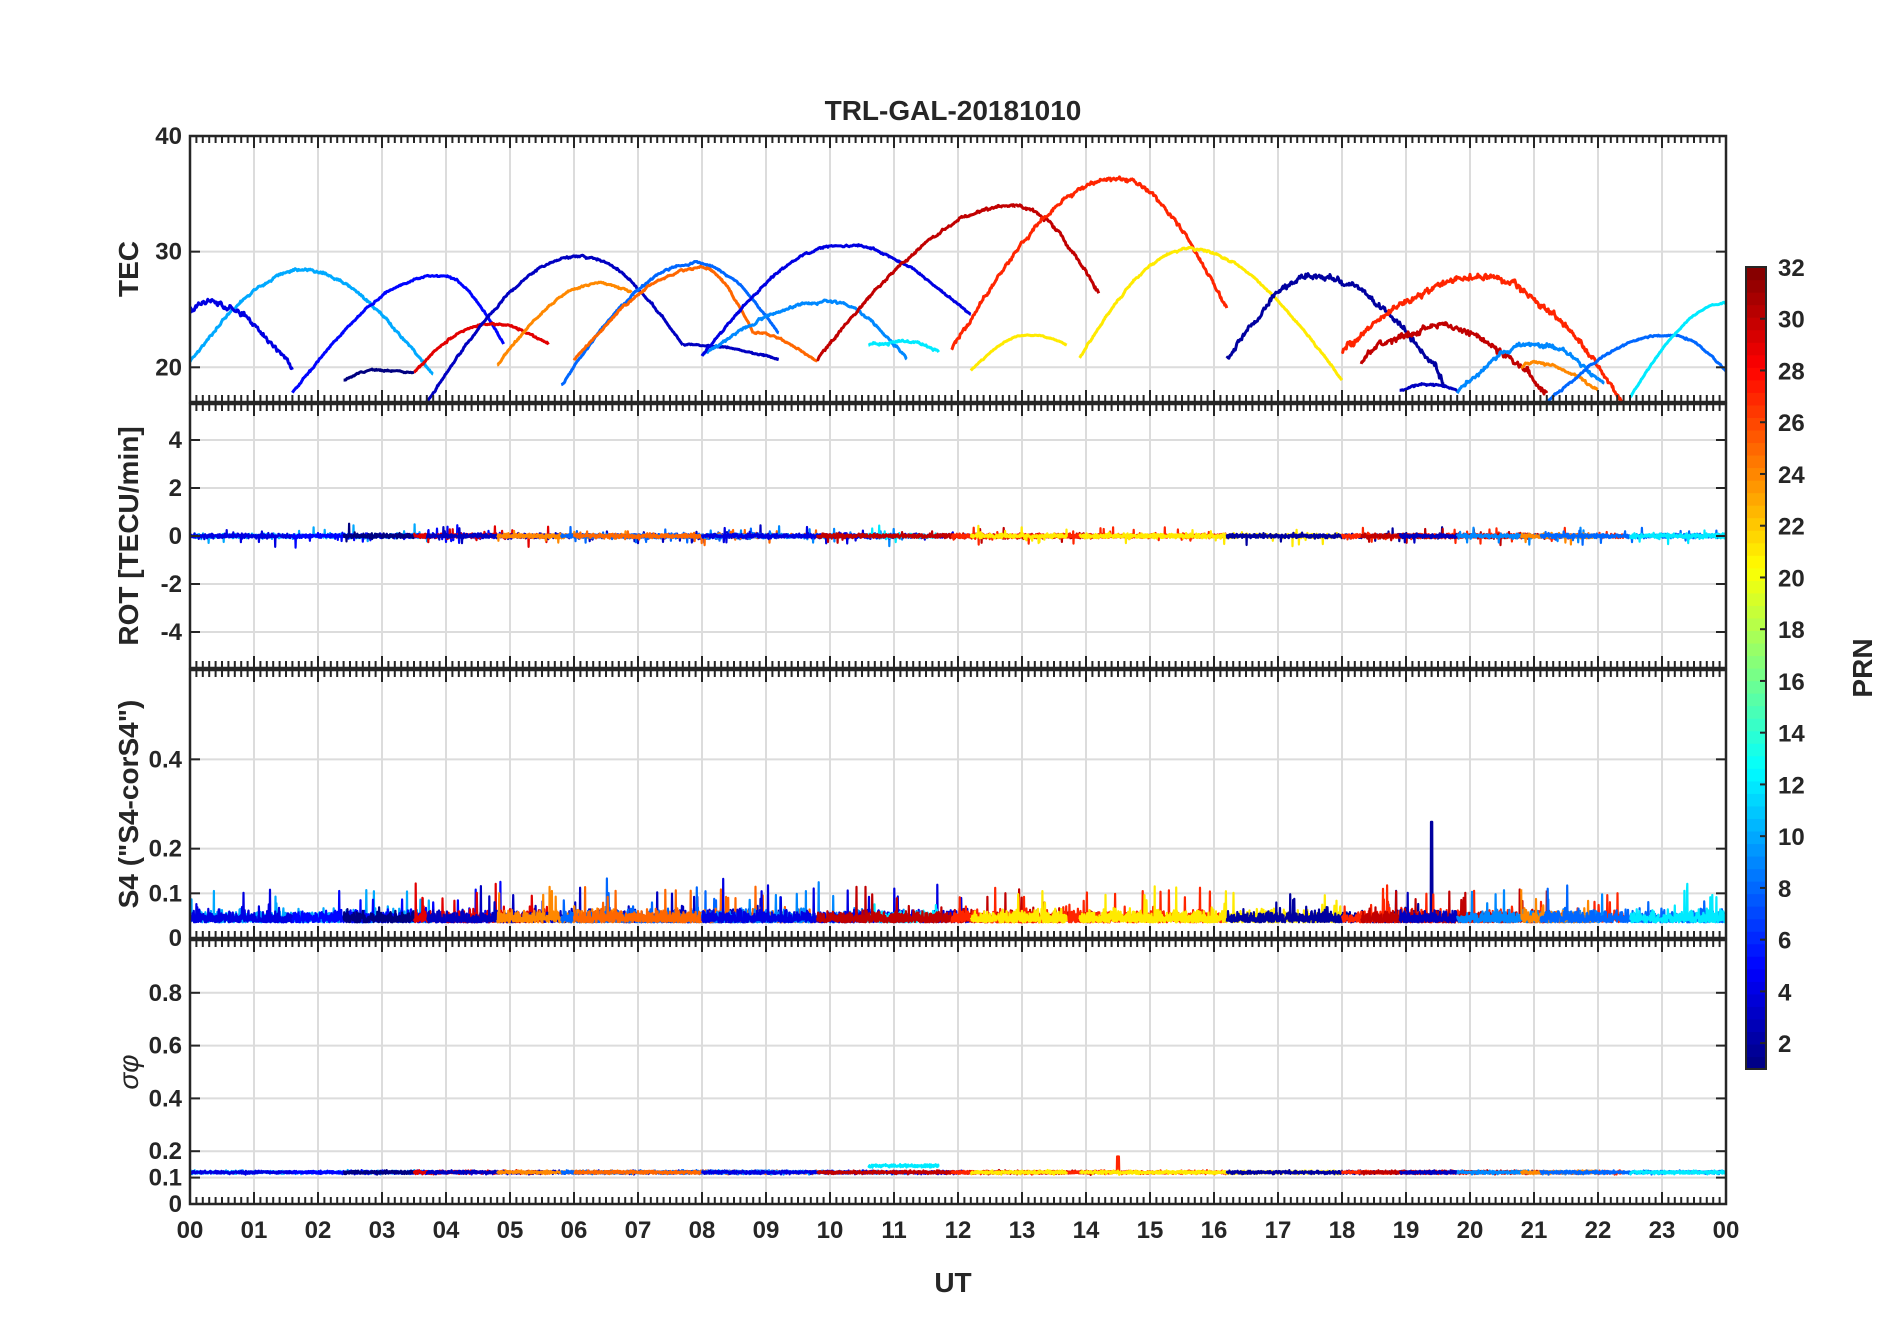  I want to click on colorbar-tick-label: 12, so click(1791, 785).